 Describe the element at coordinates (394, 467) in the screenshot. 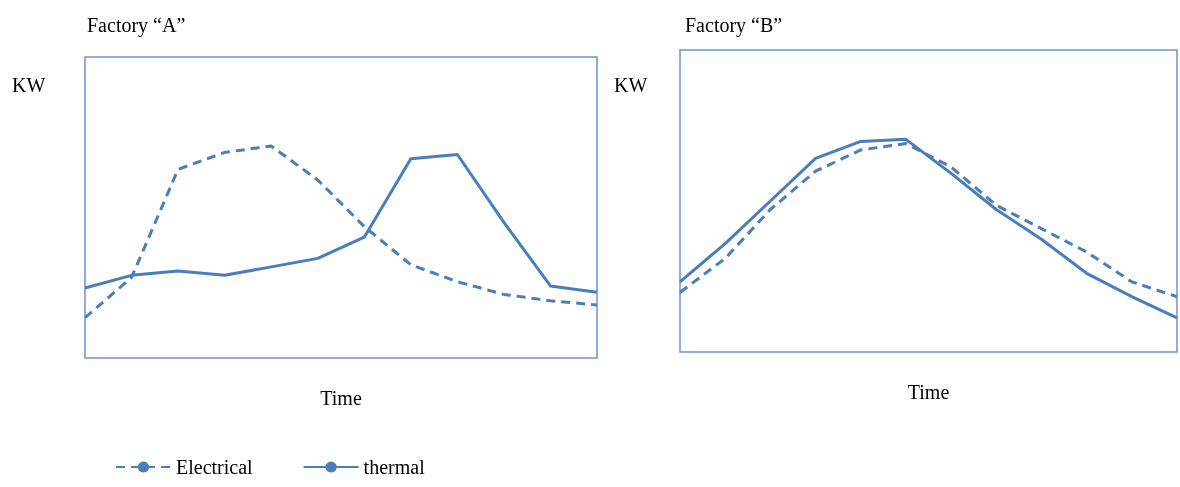

I see `legend-label: thermal` at that location.